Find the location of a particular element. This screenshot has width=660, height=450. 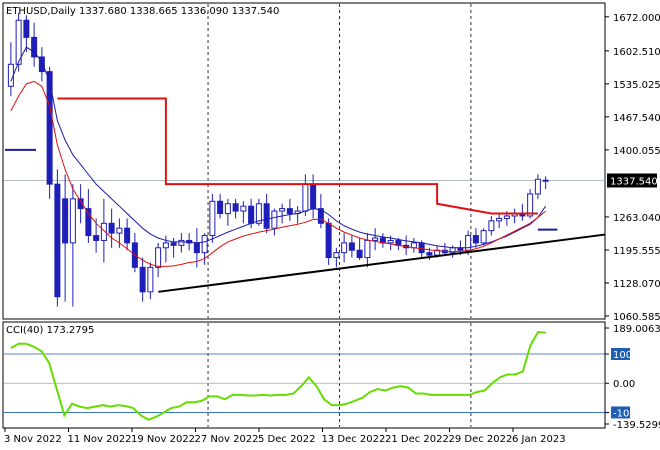

price-tag-bg is located at coordinates (632, 180).